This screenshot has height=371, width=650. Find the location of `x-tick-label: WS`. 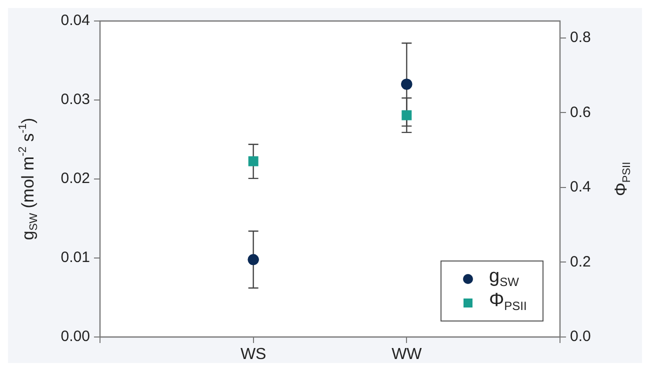

x-tick-label: WS is located at coordinates (253, 355).